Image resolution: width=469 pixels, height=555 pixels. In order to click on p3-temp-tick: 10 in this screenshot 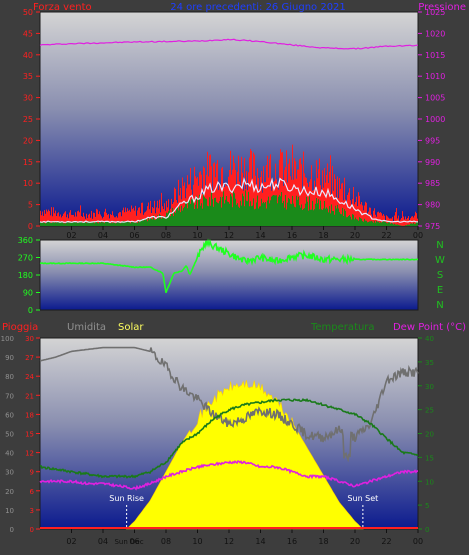, I will do `click(429, 482)`.